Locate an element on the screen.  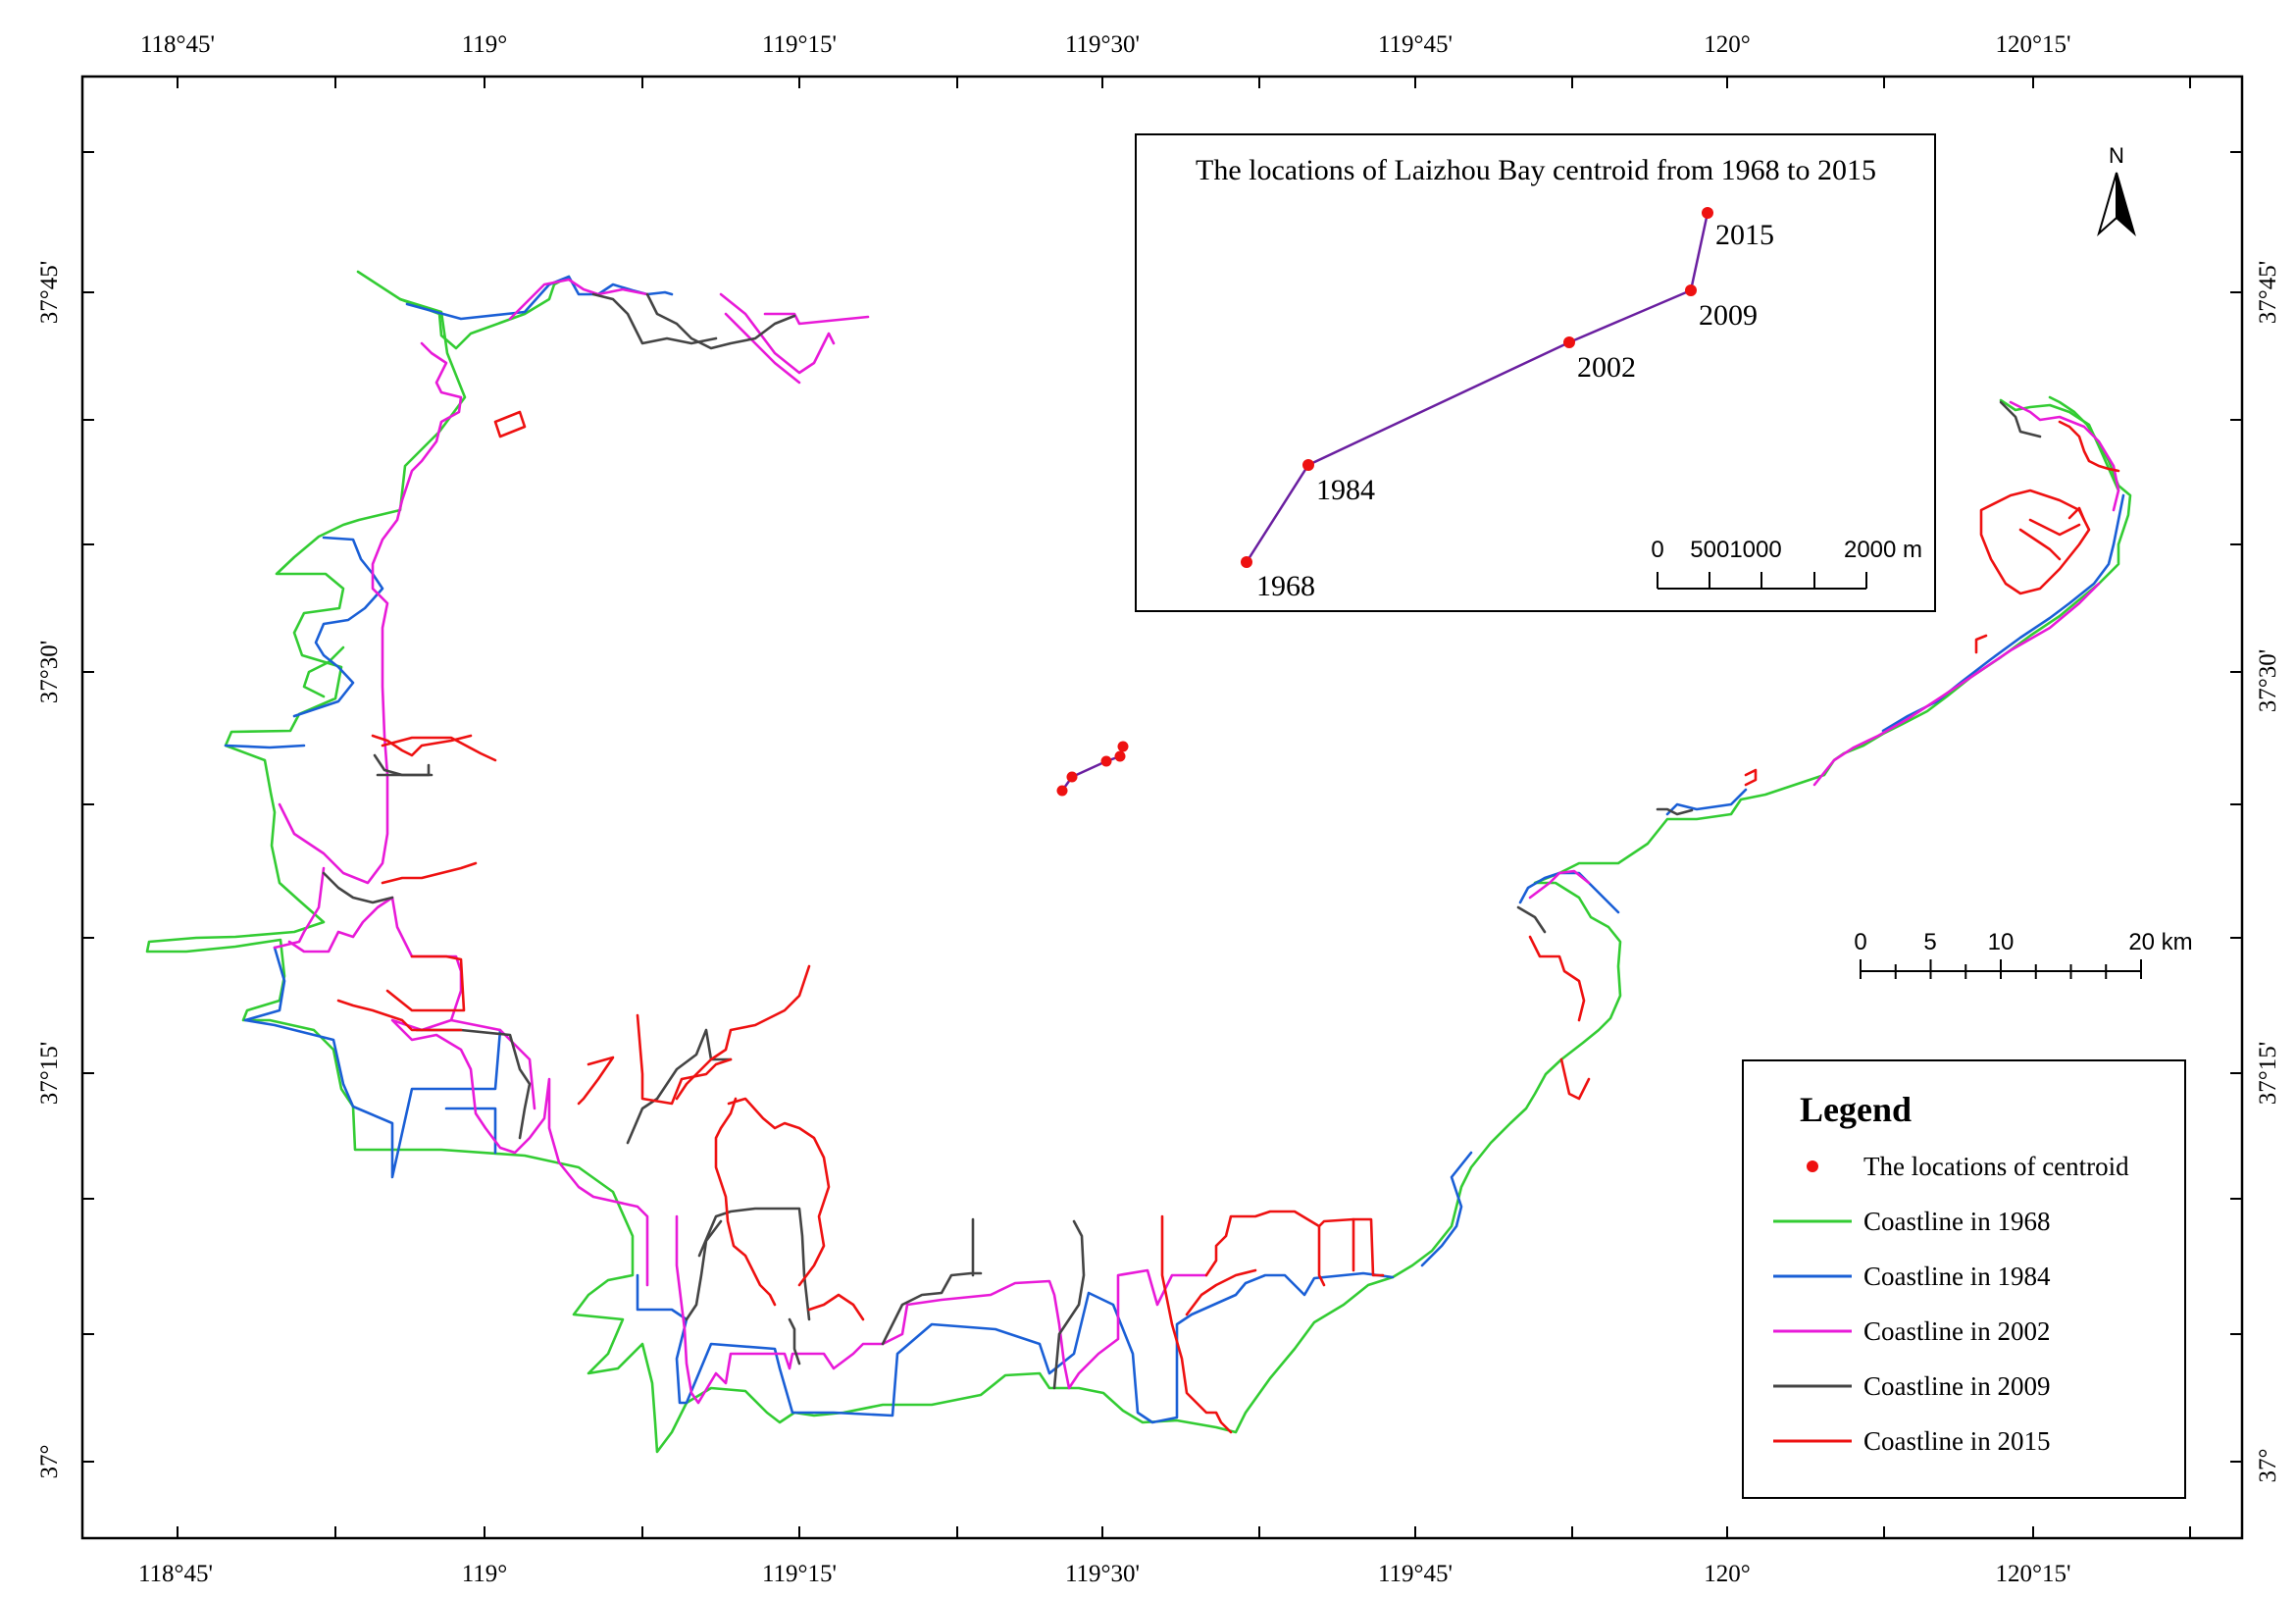
coastline-2015-west-spit is located at coordinates (439, 749).